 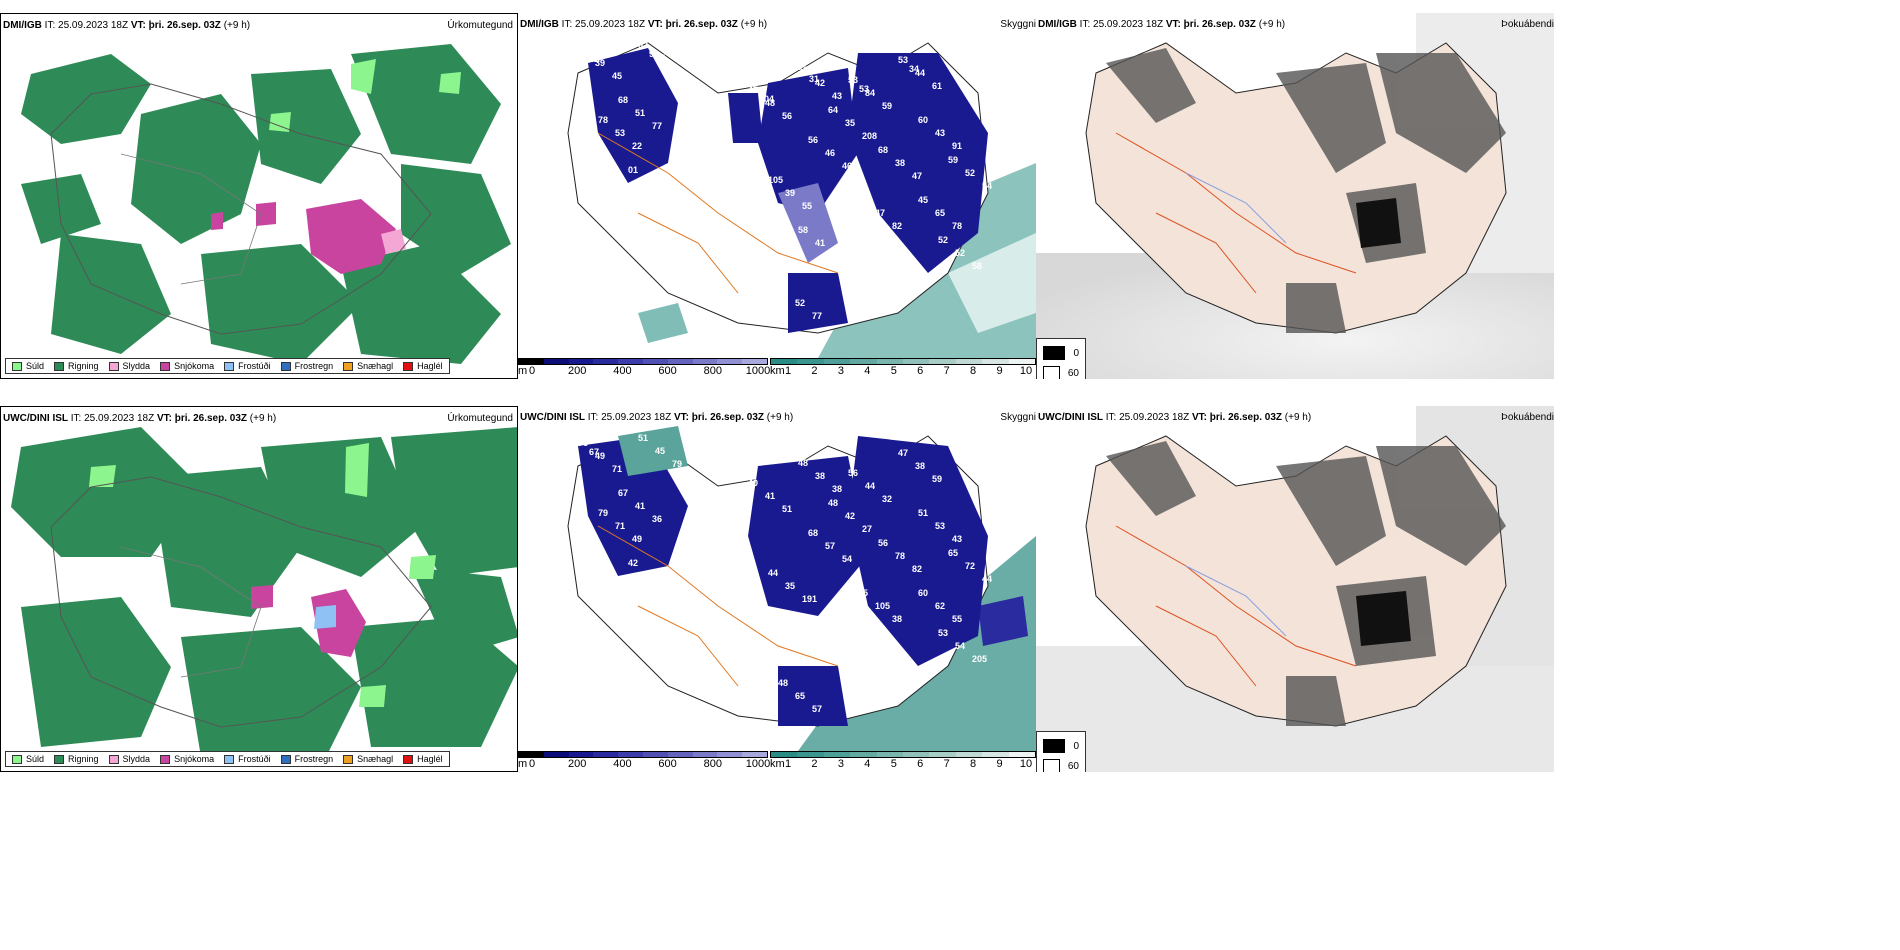 I want to click on precip-legend-item: Haglél, so click(x=423, y=366).